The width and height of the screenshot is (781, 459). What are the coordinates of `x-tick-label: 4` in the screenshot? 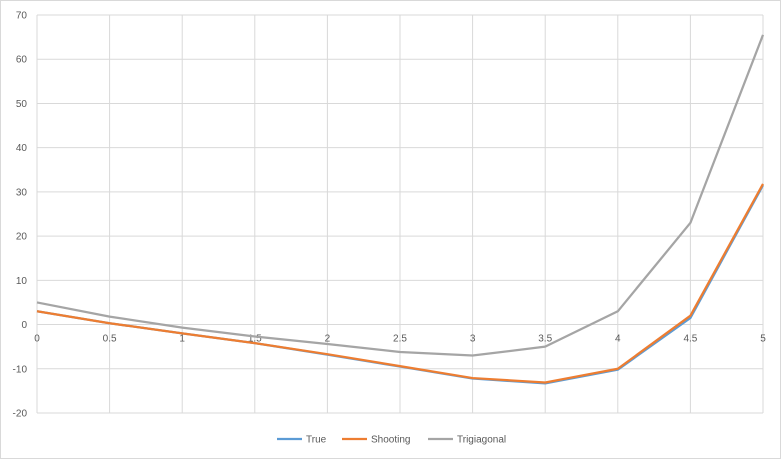 It's located at (618, 339).